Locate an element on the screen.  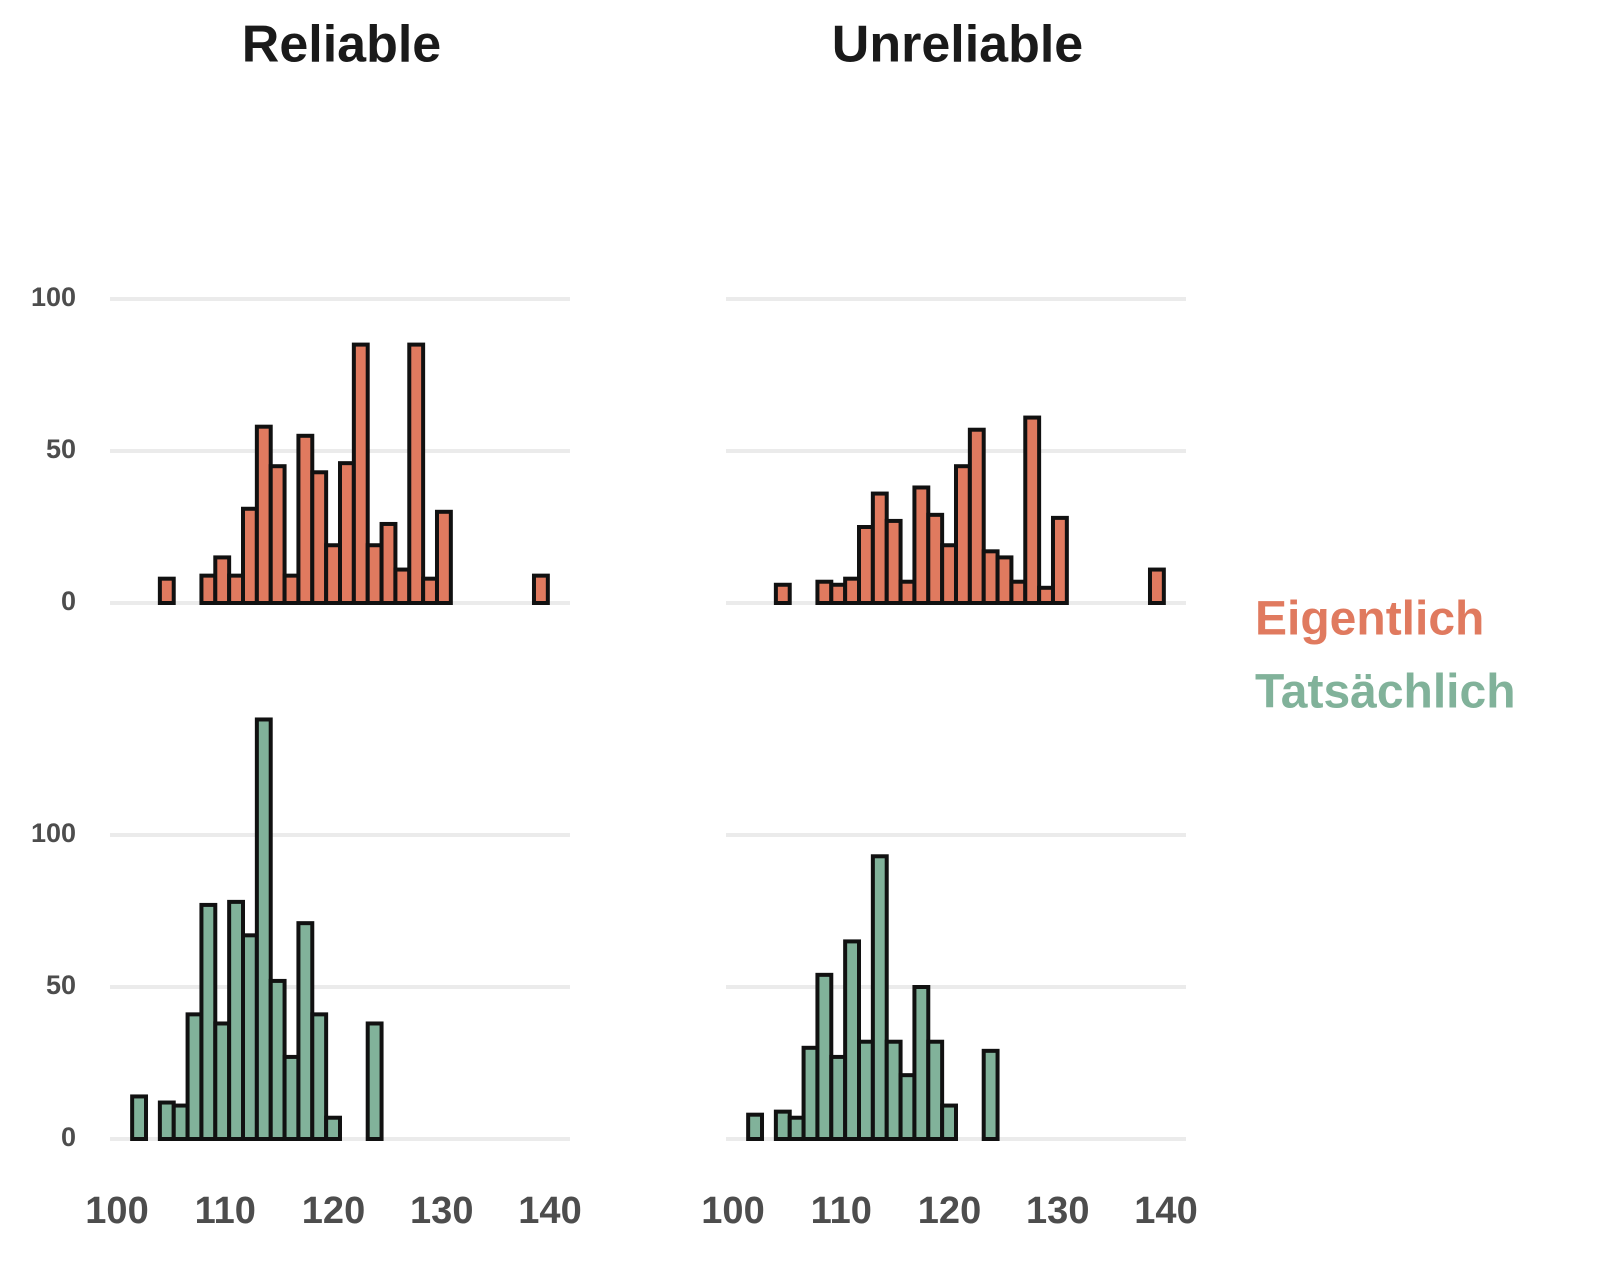
legend-label: Tatsächlich is located at coordinates (1385, 692).